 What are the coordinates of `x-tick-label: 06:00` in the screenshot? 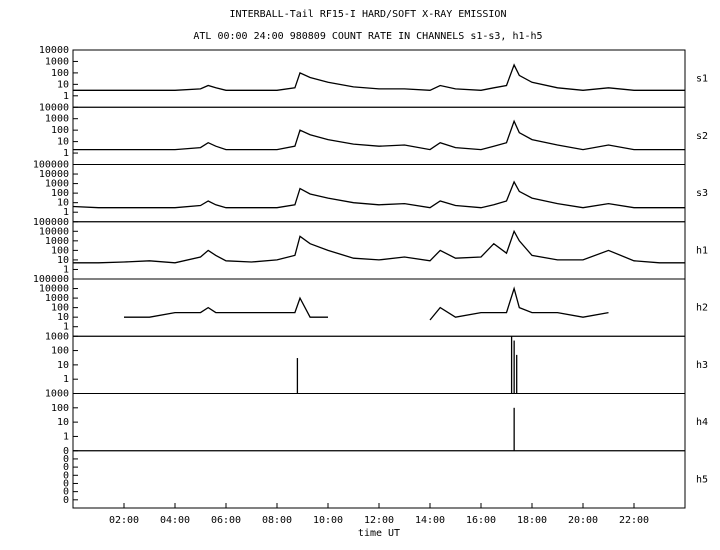 It's located at (226, 520).